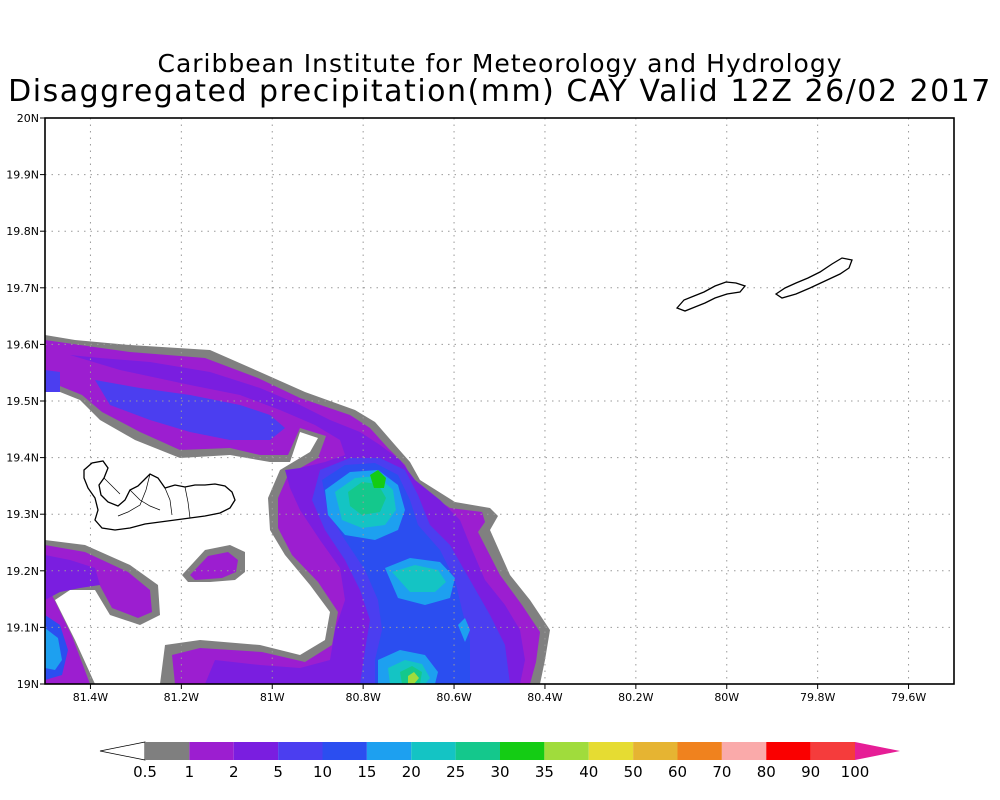  What do you see at coordinates (234, 772) in the screenshot?
I see `colorbar-label: 2` at bounding box center [234, 772].